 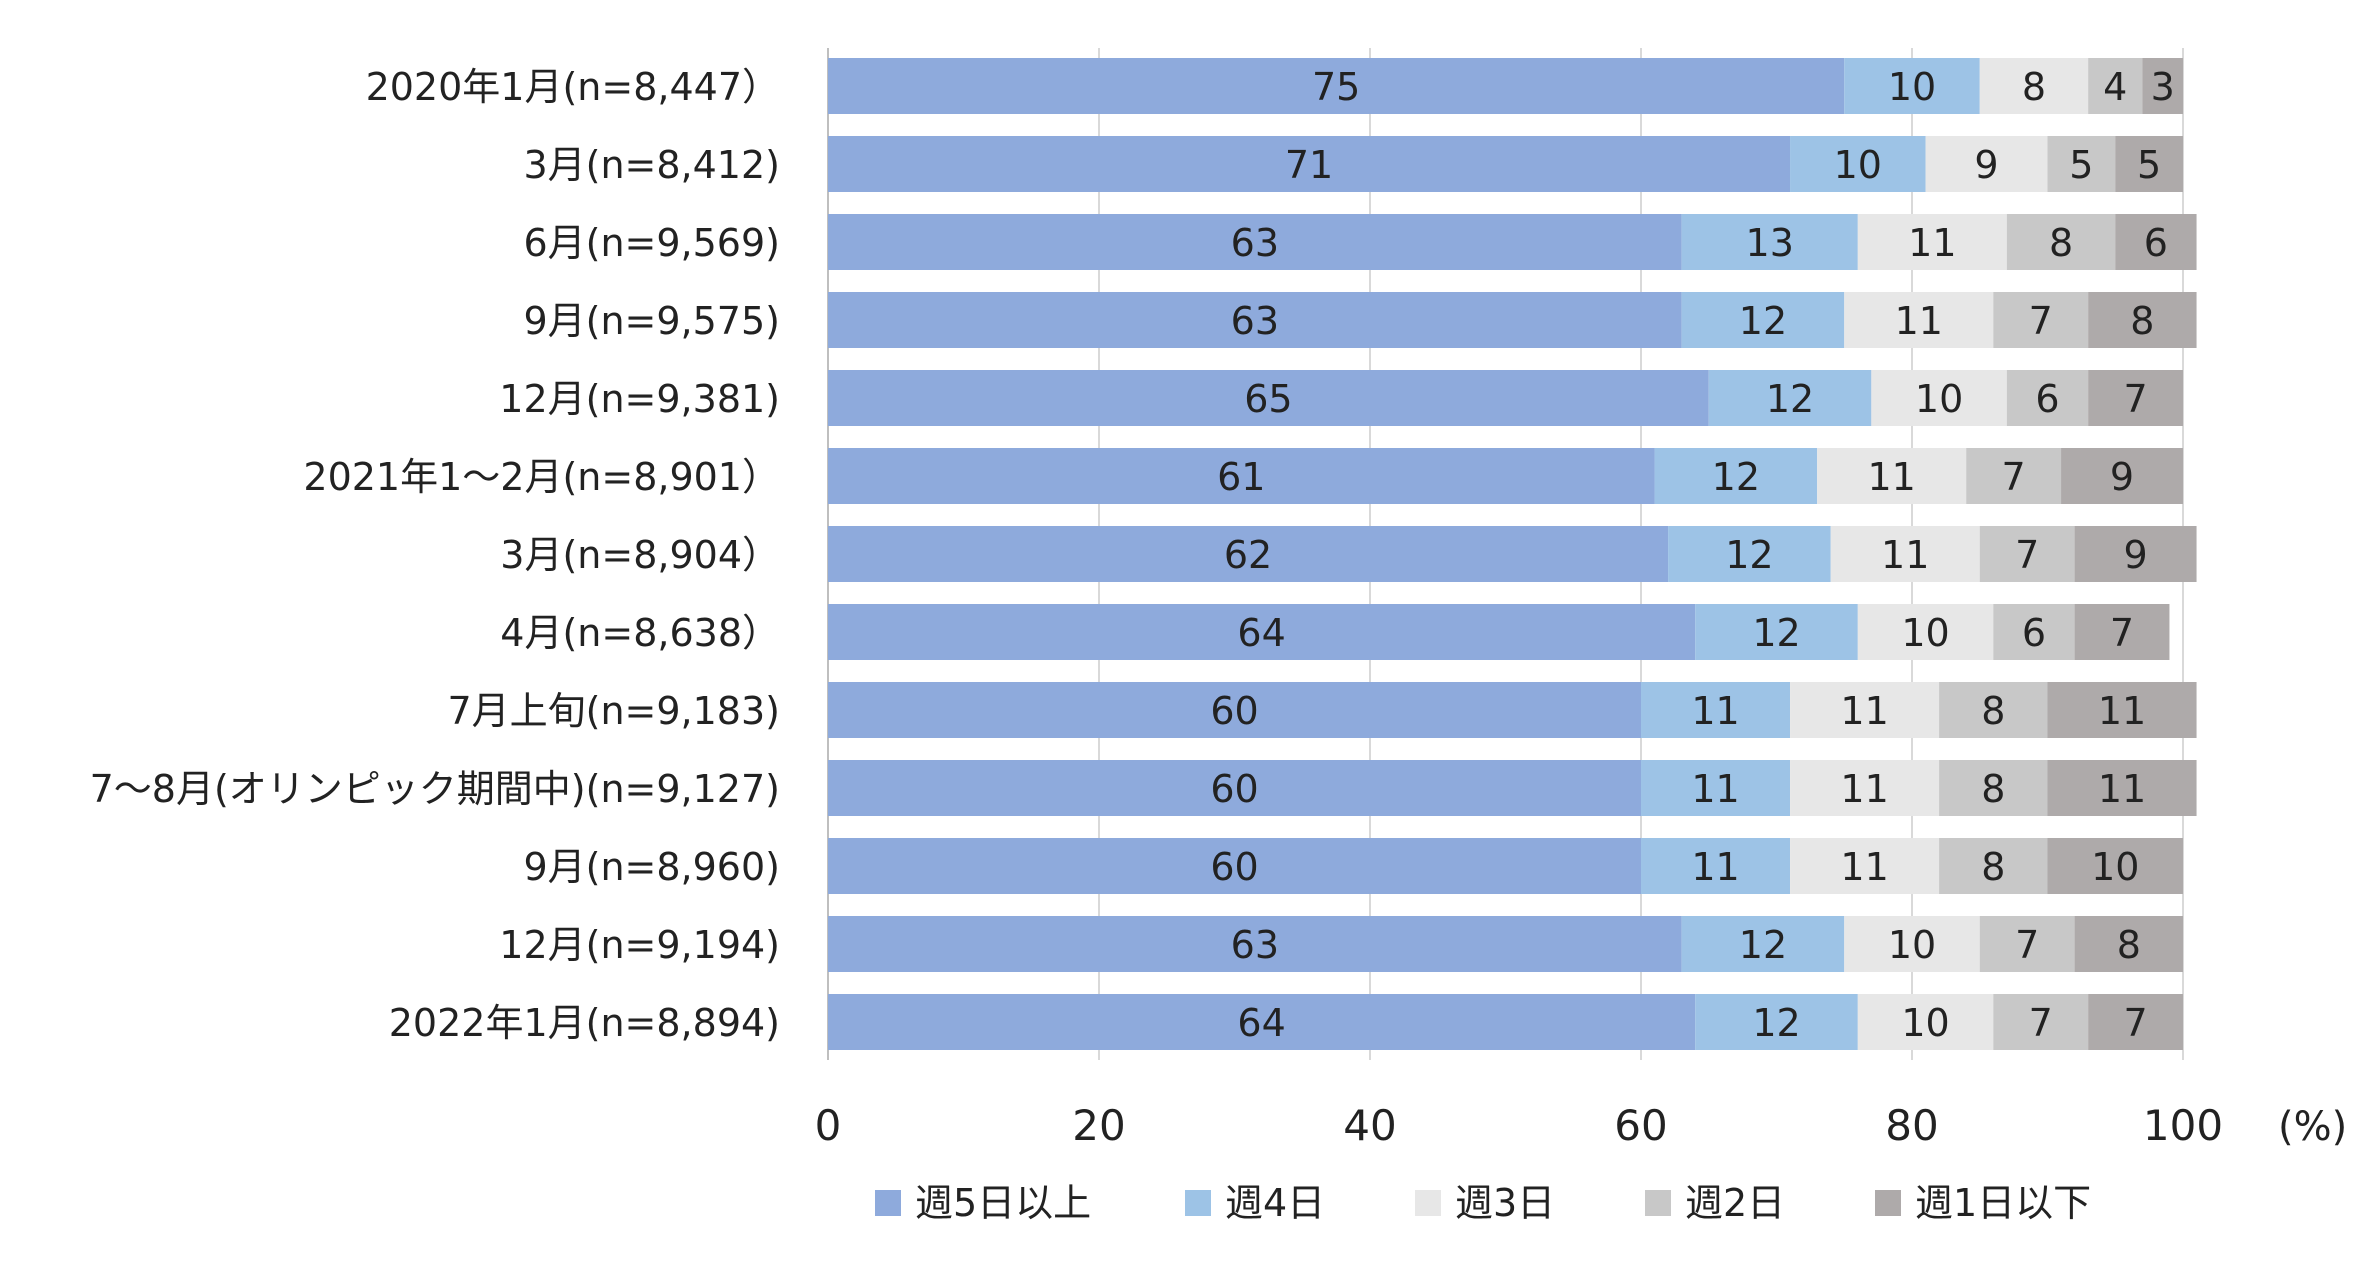 What do you see at coordinates (1003, 1203) in the screenshot?
I see `legend-label: 週5日以上` at bounding box center [1003, 1203].